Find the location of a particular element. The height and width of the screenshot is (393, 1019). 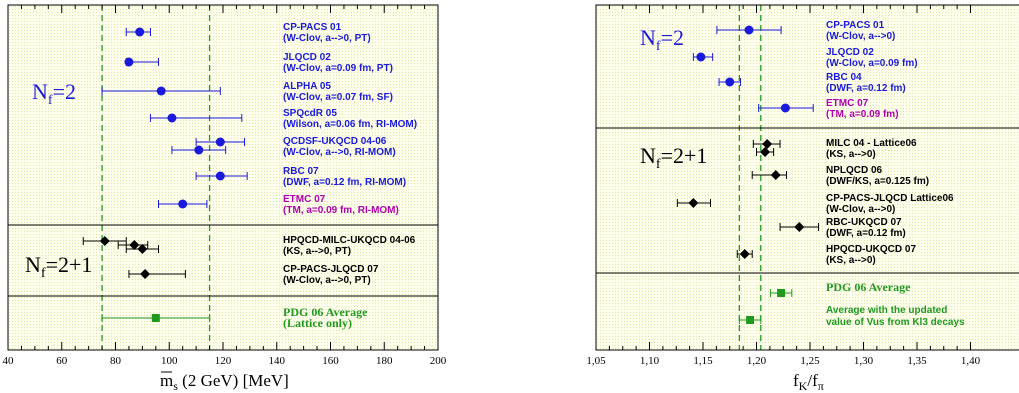

entry-6: CP-PACS-JLQCD Lattice06(W-Clov, a-->0) is located at coordinates (815, 204).